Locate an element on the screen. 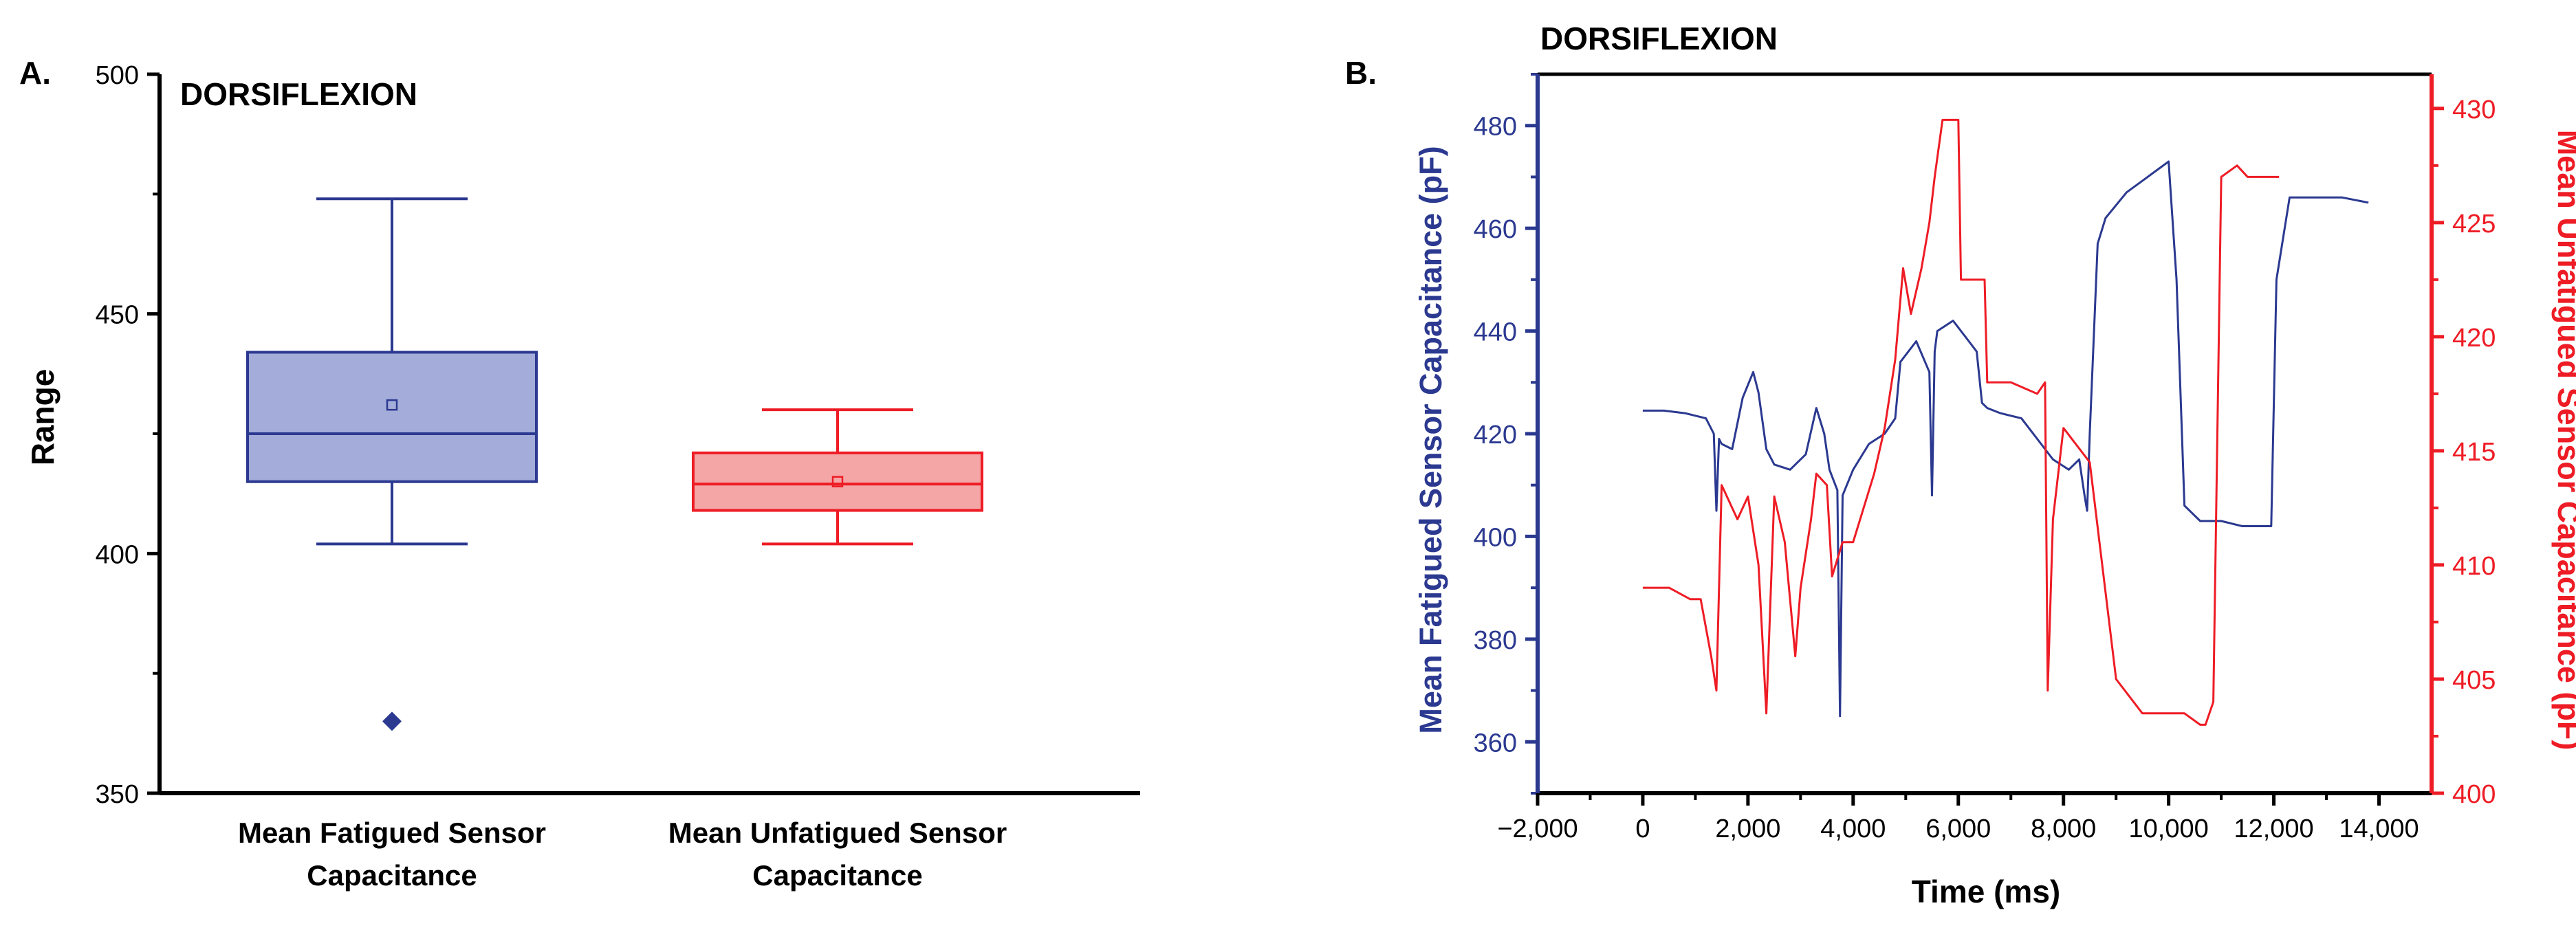 This screenshot has height=930, width=2576. left-y-tick-label: 380 is located at coordinates (1495, 640).